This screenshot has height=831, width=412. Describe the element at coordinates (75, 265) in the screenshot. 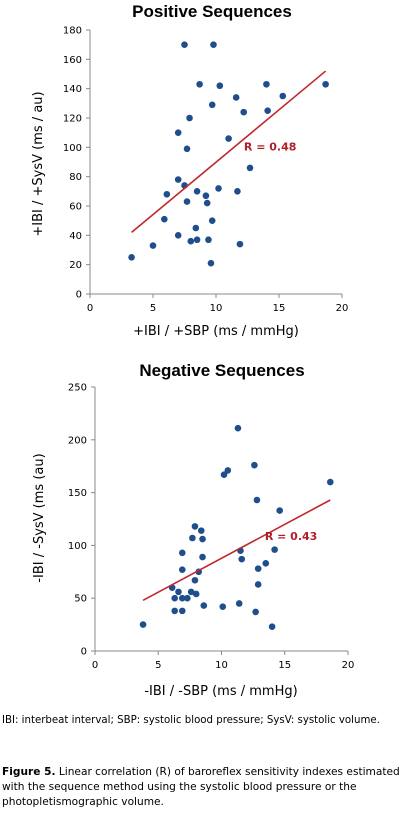

I see `y-tick-label: 20` at that location.